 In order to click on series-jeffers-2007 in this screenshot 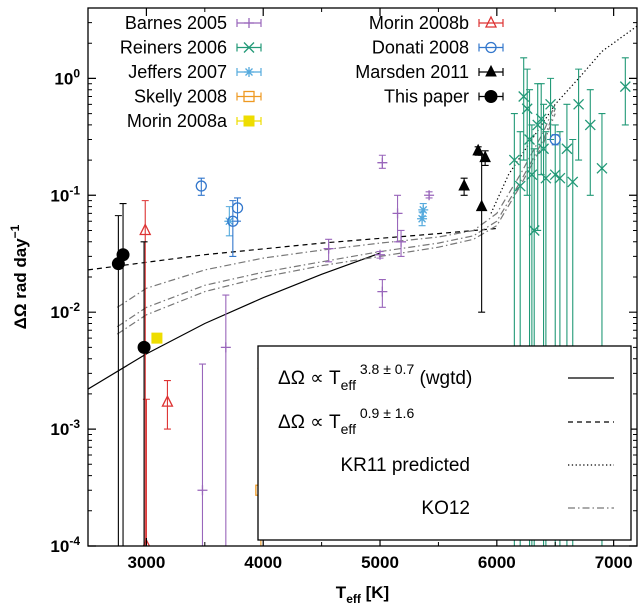, I will do `click(326, 219)`.